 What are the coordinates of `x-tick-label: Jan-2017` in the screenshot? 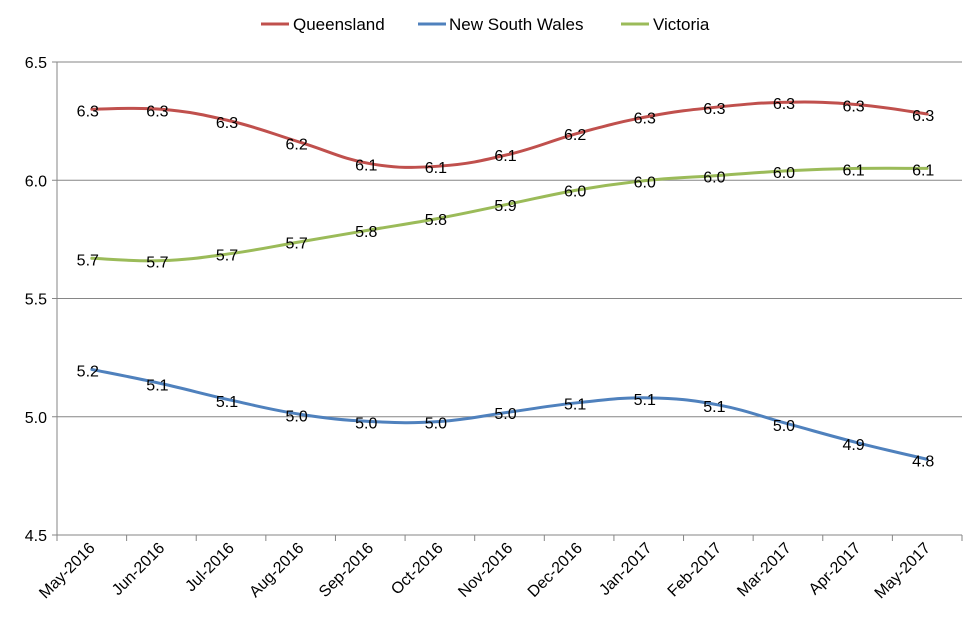 It's located at (625, 569).